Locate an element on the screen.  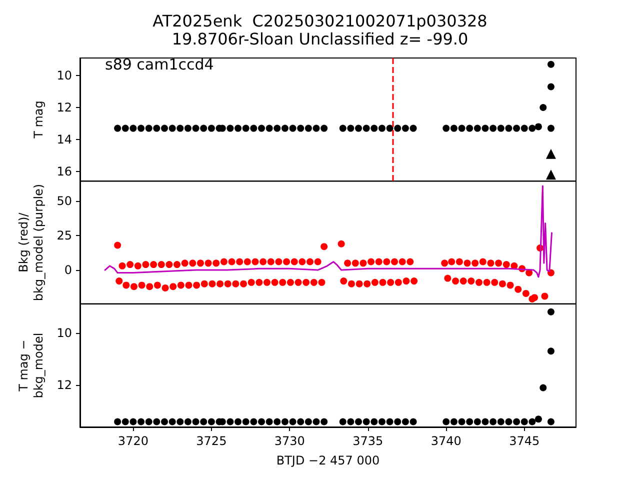
x-tick-label: 3730 is located at coordinates (289, 441).